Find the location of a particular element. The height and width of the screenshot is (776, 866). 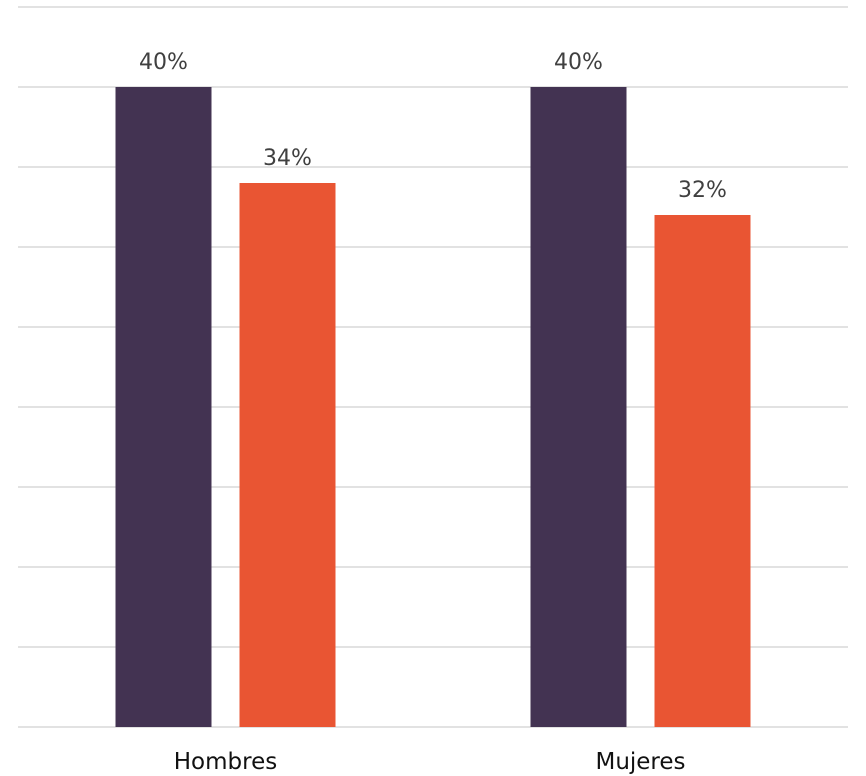

data-label-hombres-1: 40% is located at coordinates (163, 62).